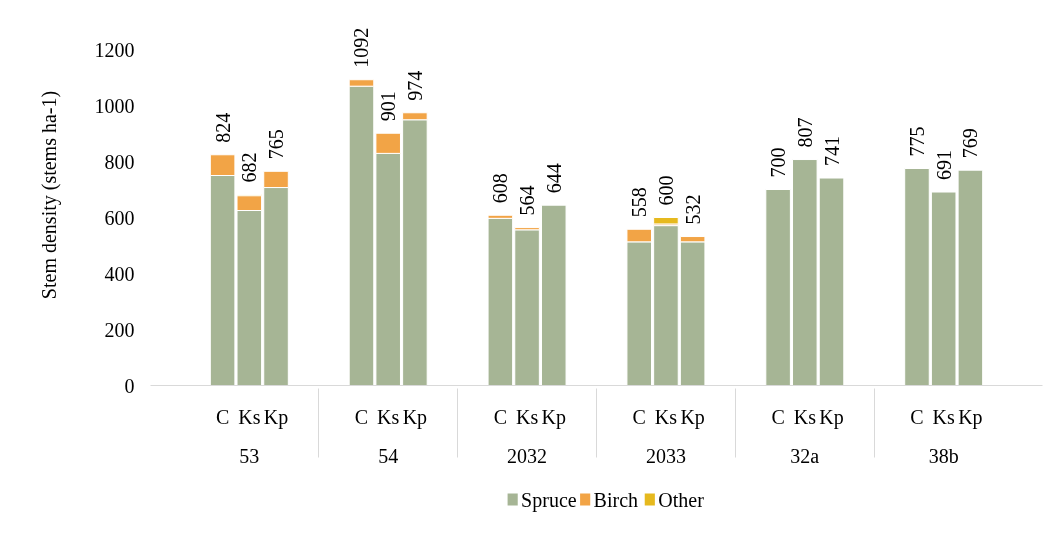 This screenshot has width=1058, height=539. Describe the element at coordinates (114, 49) in the screenshot. I see `y-tick-label: 1200` at that location.